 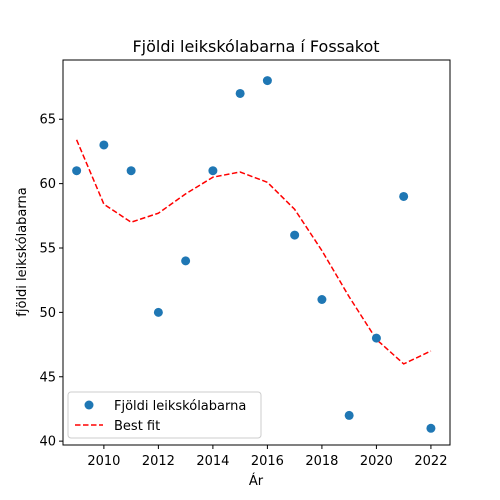 I want to click on chart-title: Fjöldi leikskólabarna í Fossakot, so click(x=255, y=46).